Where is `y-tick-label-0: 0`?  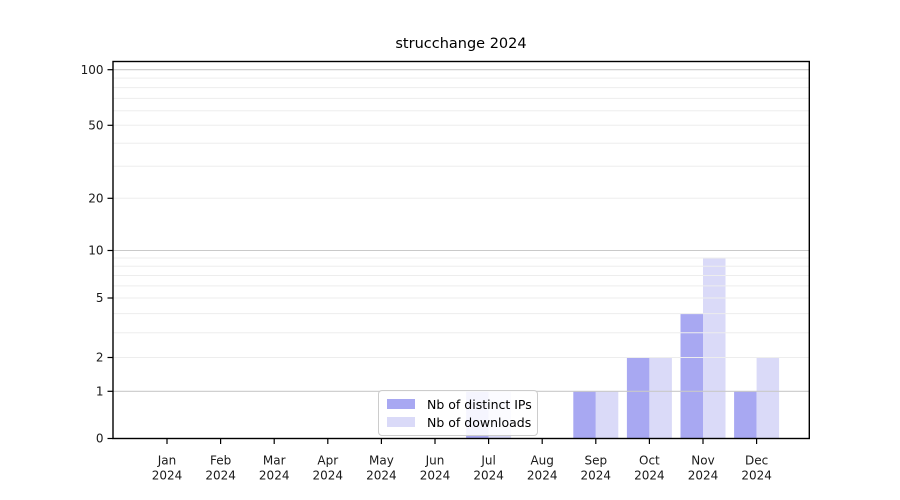 y-tick-label-0: 0 is located at coordinates (100, 439).